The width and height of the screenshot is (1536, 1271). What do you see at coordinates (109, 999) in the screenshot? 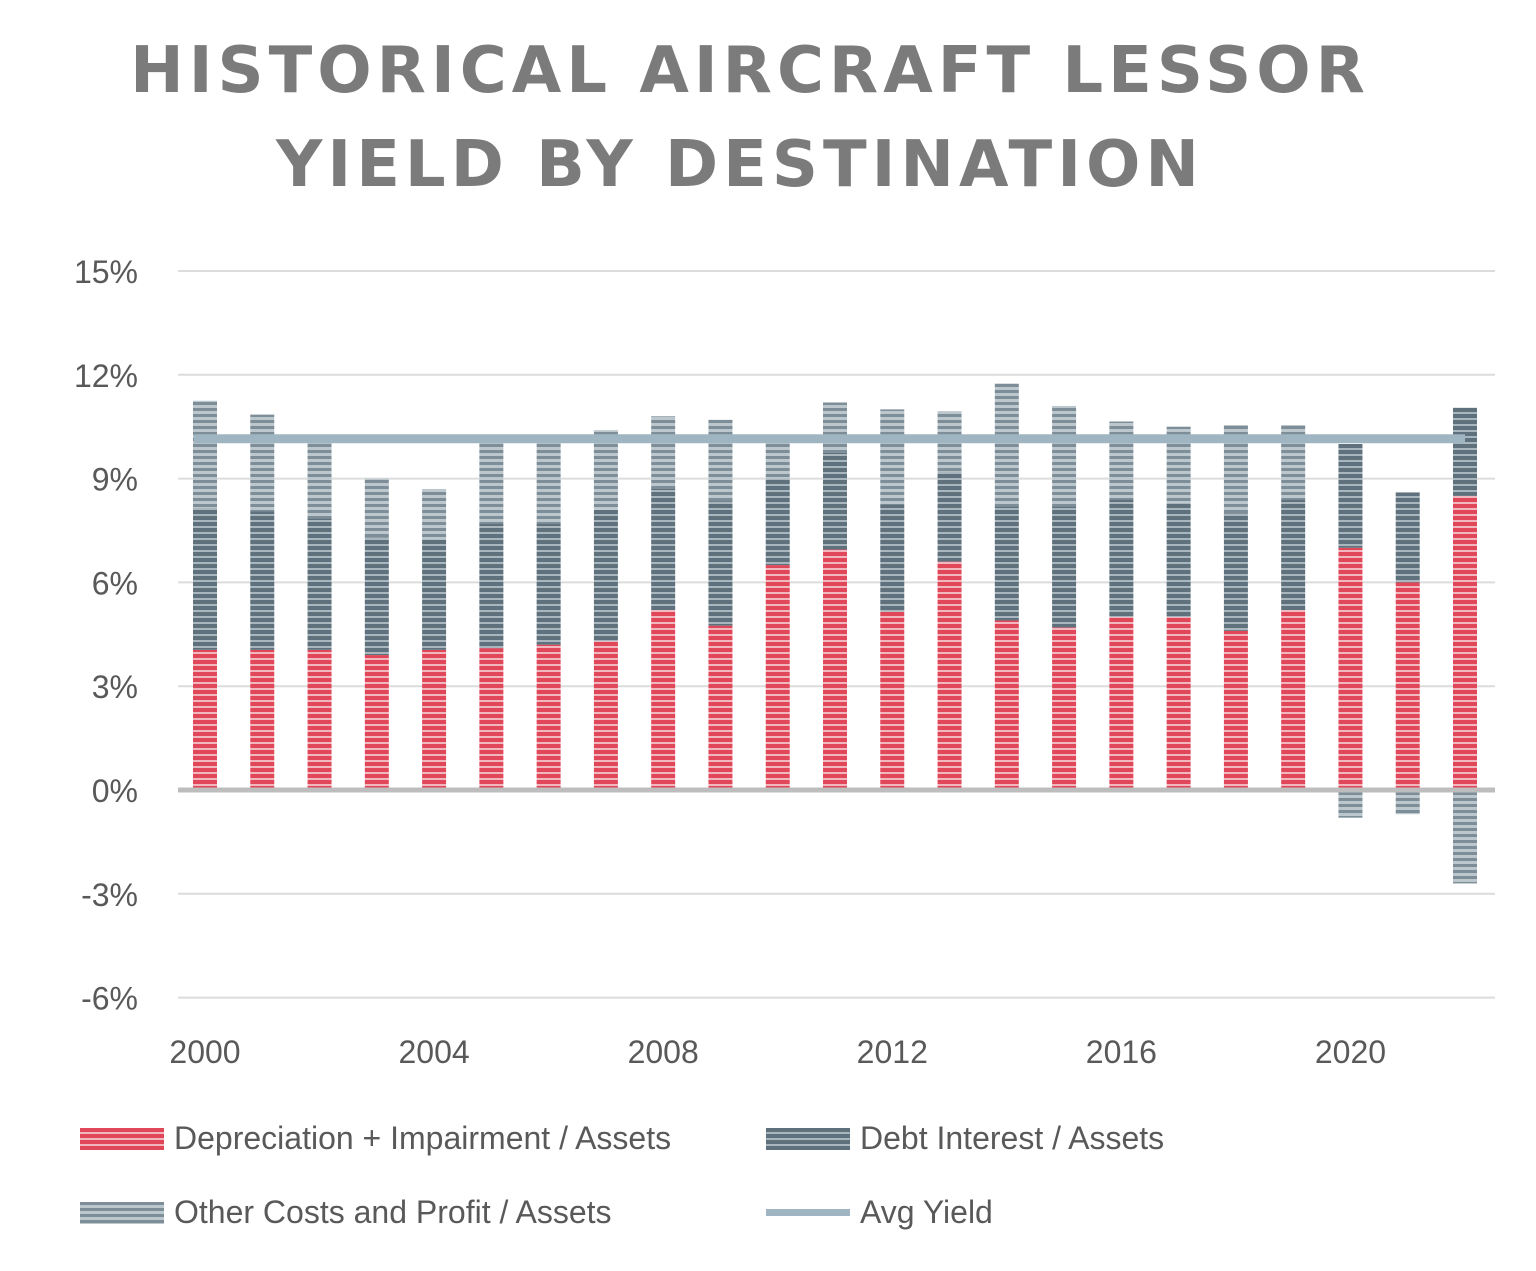
I see `y-tick-label: -6%` at bounding box center [109, 999].